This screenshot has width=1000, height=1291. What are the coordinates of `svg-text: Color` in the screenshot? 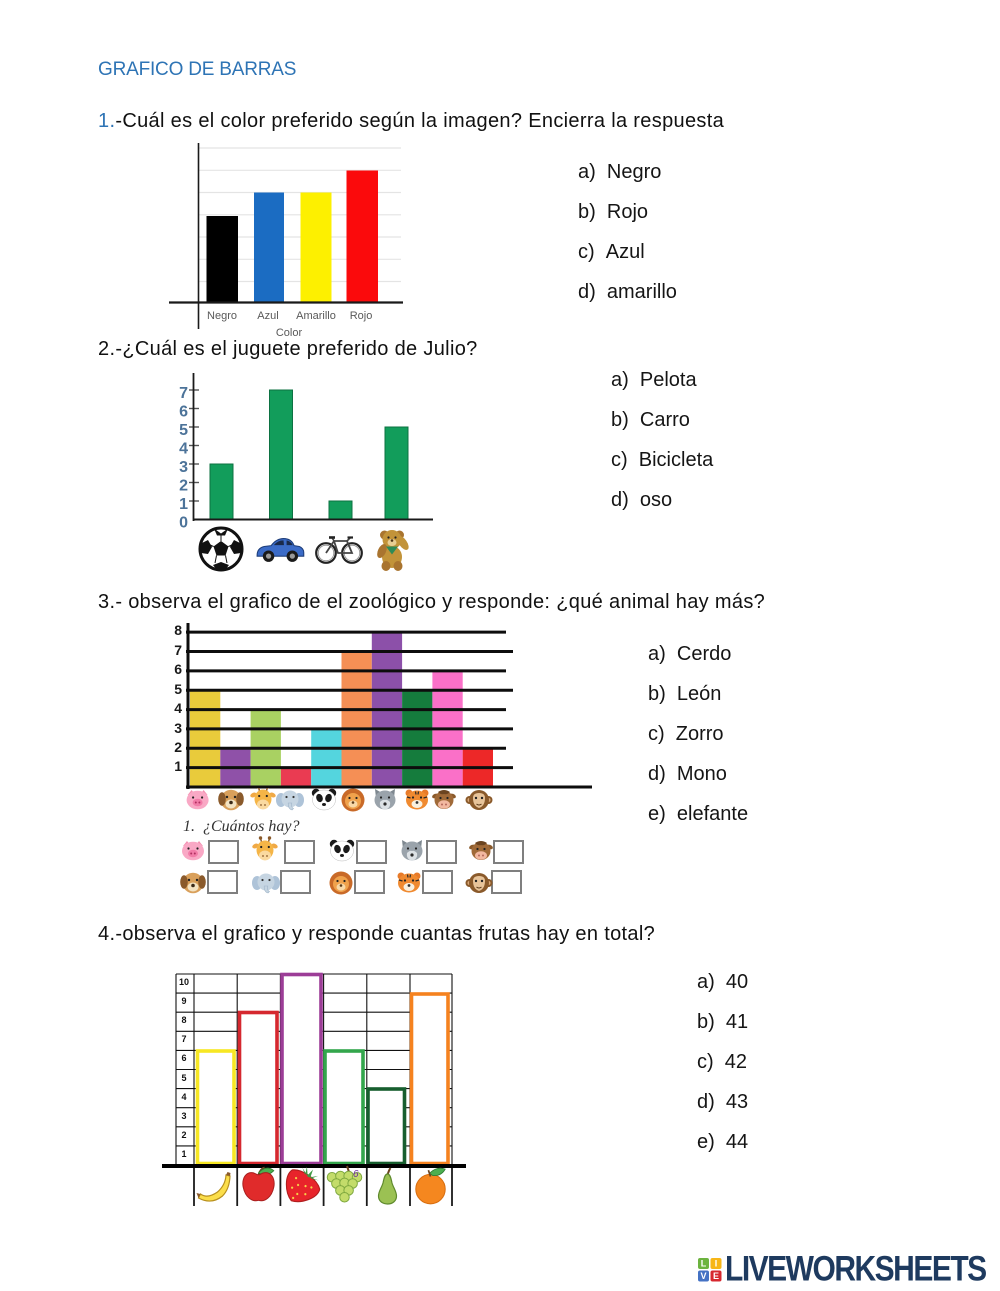 It's located at (289, 333).